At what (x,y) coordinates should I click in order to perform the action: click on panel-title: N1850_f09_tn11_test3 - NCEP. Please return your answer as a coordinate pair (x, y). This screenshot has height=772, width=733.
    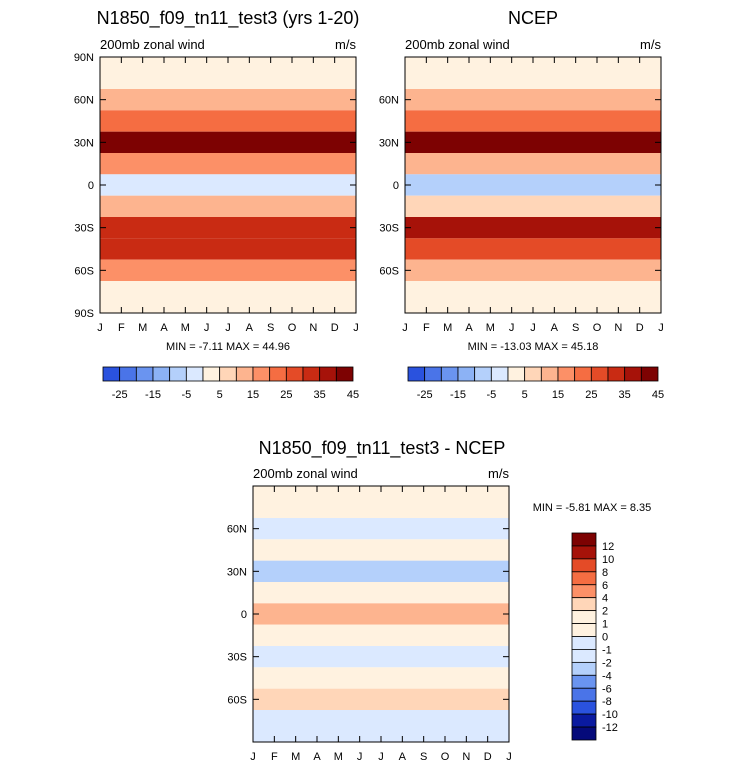
    Looking at the image, I should click on (382, 448).